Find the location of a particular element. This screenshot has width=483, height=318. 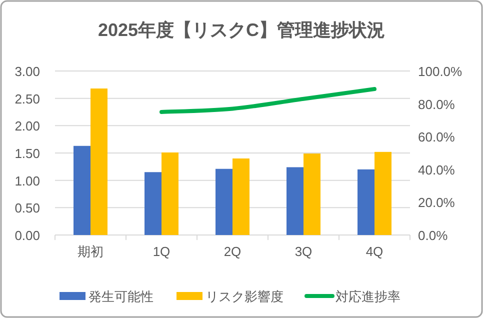

y-tick-label: 2.00 is located at coordinates (27, 126).